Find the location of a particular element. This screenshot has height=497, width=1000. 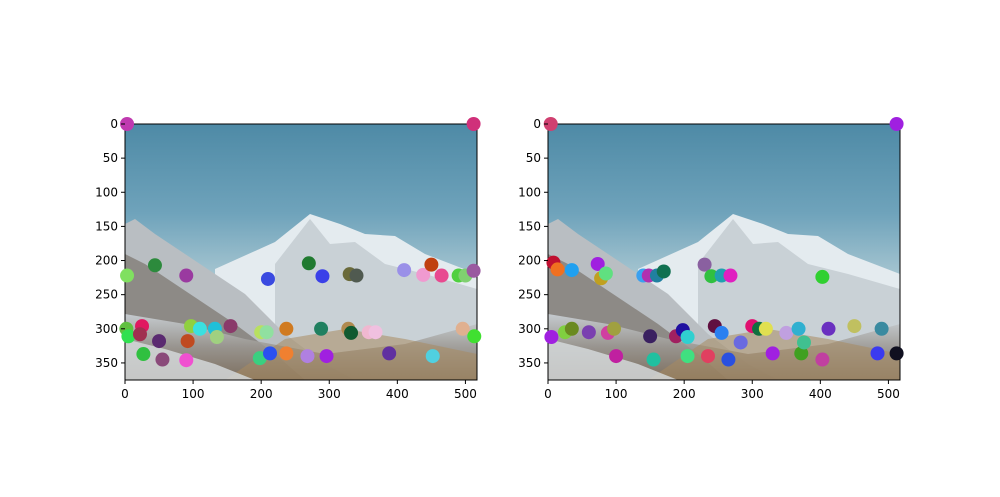

right-x-tick-label: 300 is located at coordinates (752, 394).